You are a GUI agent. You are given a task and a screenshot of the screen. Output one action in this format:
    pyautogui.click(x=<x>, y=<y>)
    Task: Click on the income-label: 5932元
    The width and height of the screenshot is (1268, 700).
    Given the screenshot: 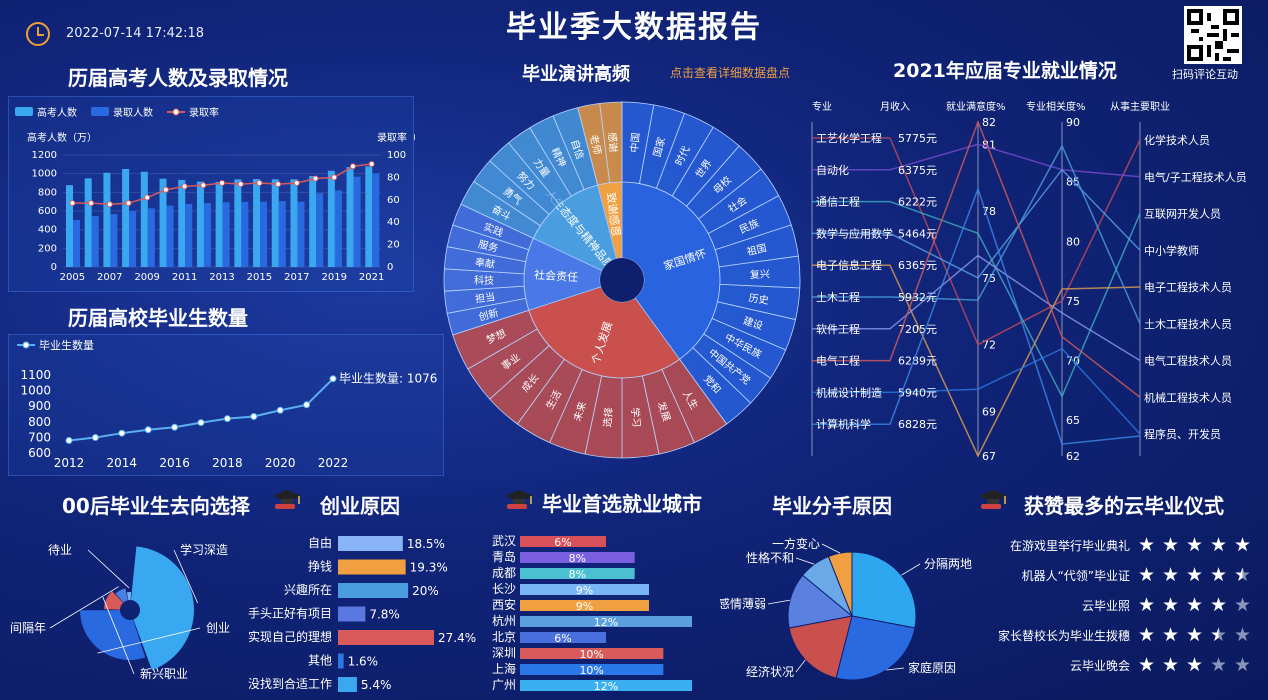 What is the action you would take?
    pyautogui.click(x=917, y=297)
    